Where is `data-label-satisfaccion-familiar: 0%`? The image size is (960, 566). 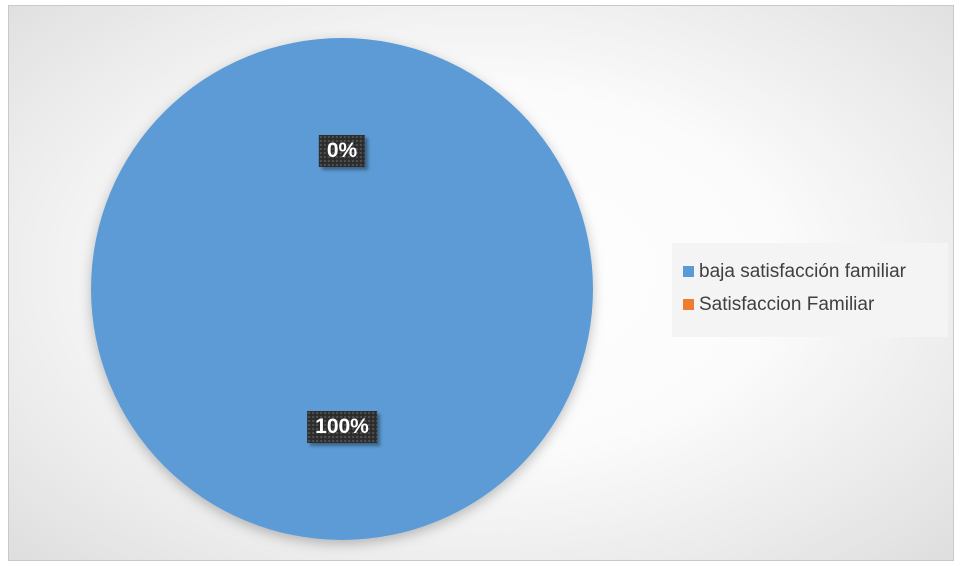 data-label-satisfaccion-familiar: 0% is located at coordinates (342, 150).